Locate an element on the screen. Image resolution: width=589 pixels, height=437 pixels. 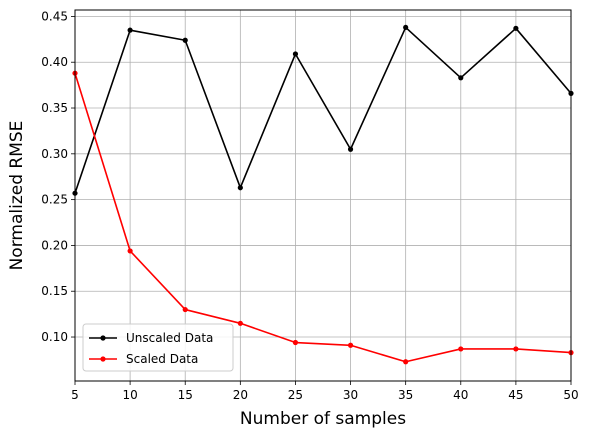
y-tick-label: 0.25 is located at coordinates (54, 200).